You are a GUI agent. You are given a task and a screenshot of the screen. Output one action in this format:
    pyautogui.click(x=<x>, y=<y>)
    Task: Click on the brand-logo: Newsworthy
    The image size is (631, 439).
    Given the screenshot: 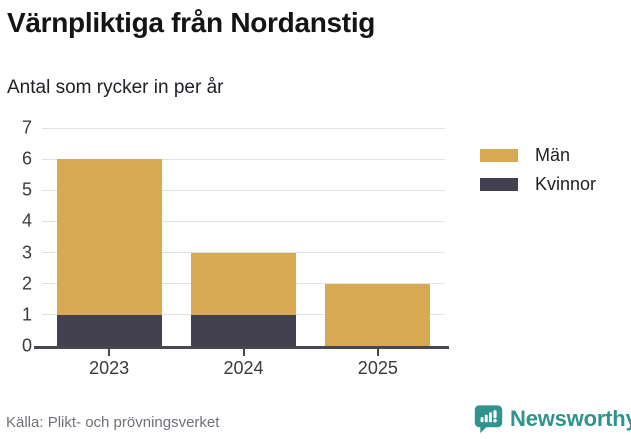 What is the action you would take?
    pyautogui.click(x=552, y=419)
    